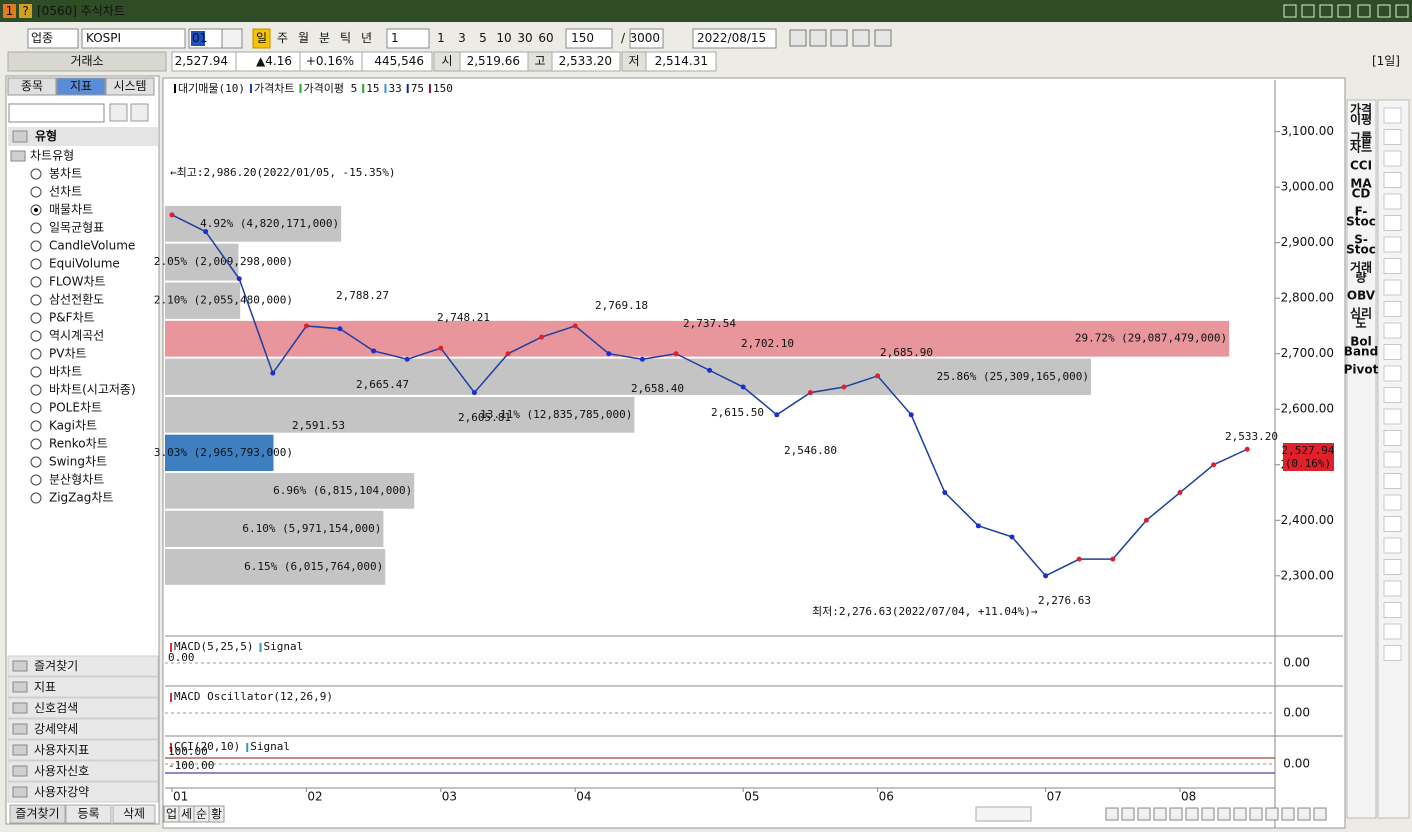  Describe the element at coordinates (232, 38) in the screenshot. I see `search-button` at that location.